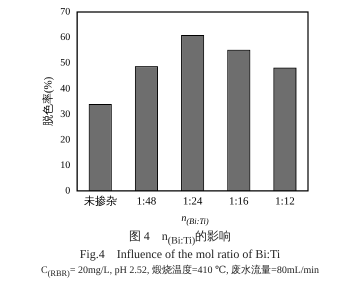  What do you see at coordinates (180, 255) in the screenshot?
I see `caption: Fig.4 Influence of the mol ratio of Bi:Ti` at bounding box center [180, 255].